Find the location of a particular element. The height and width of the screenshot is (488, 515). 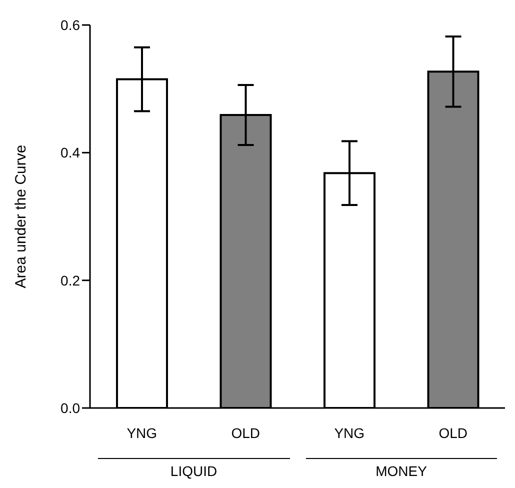

y-tick-label: 0.0 is located at coordinates (70, 408).